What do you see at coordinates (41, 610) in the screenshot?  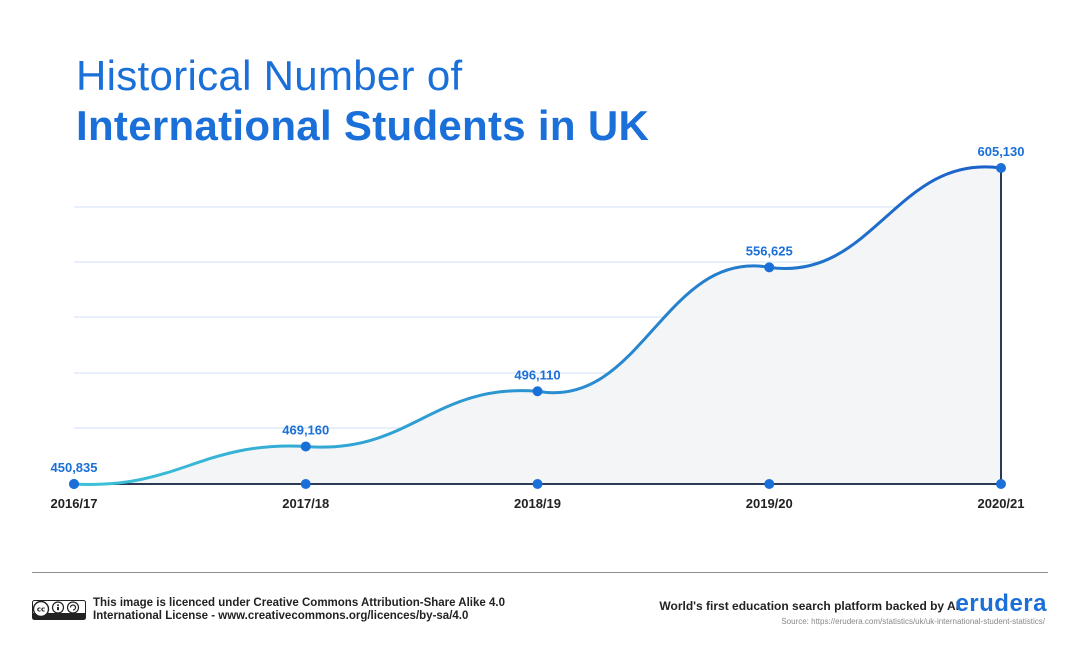 I see `svg-text: cc` at bounding box center [41, 610].